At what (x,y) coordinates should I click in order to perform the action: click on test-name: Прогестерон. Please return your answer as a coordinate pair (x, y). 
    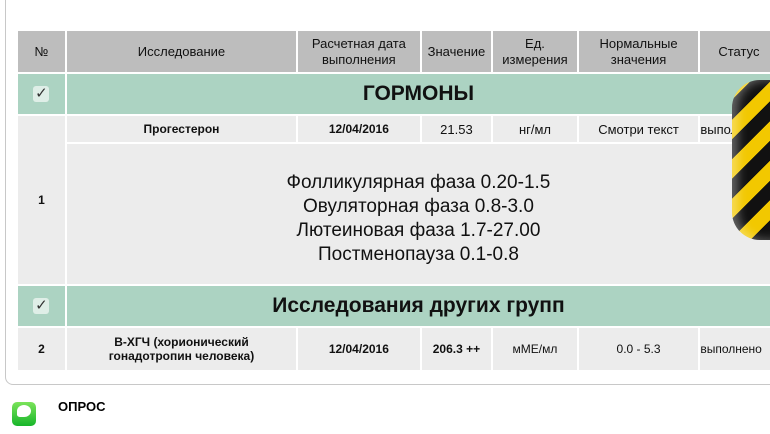
    Looking at the image, I should click on (181, 129).